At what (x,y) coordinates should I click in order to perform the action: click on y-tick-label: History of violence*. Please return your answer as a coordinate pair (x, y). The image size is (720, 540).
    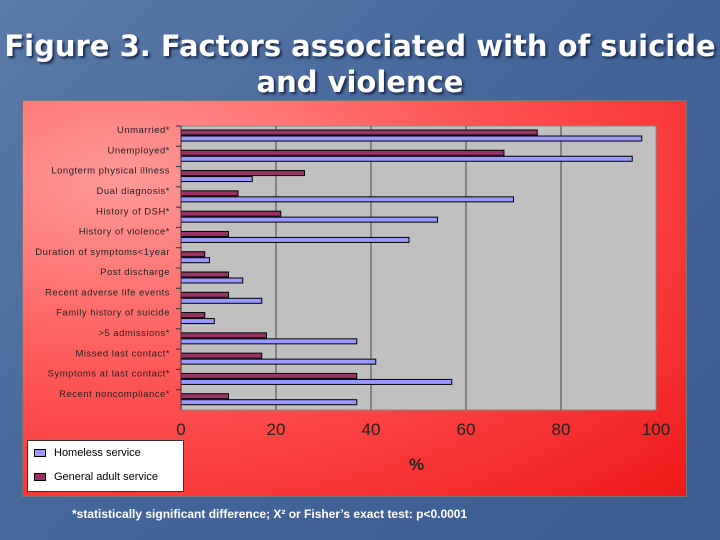
    Looking at the image, I should click on (124, 232).